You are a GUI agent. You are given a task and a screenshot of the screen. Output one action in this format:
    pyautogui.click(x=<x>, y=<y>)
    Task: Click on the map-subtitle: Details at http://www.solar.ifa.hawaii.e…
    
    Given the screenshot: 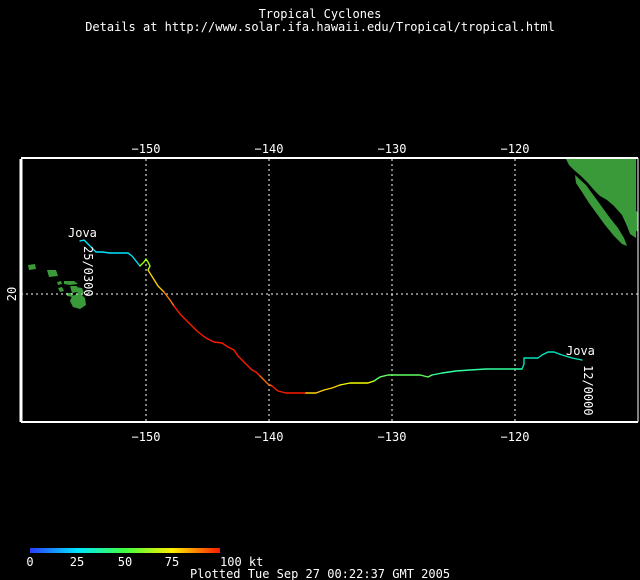 What is the action you would take?
    pyautogui.click(x=320, y=27)
    